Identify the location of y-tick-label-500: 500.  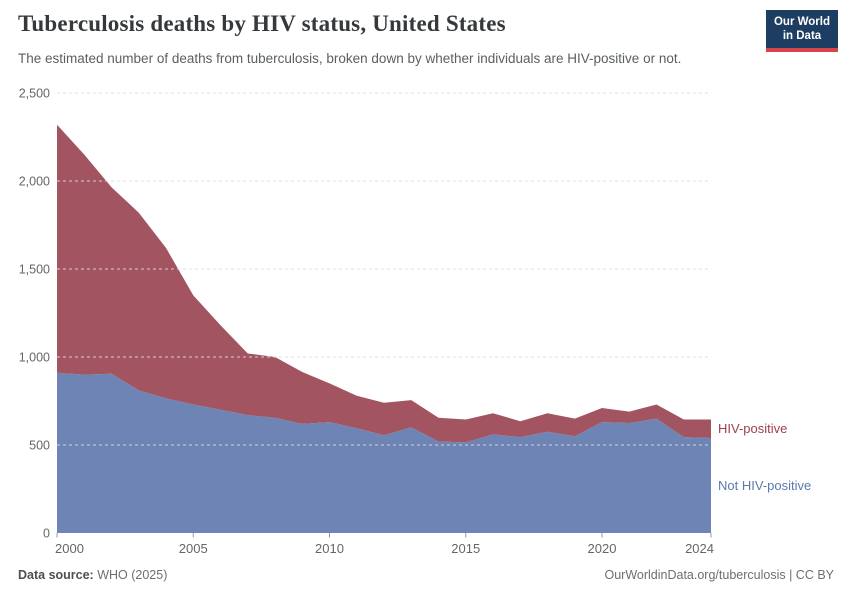
(39, 446).